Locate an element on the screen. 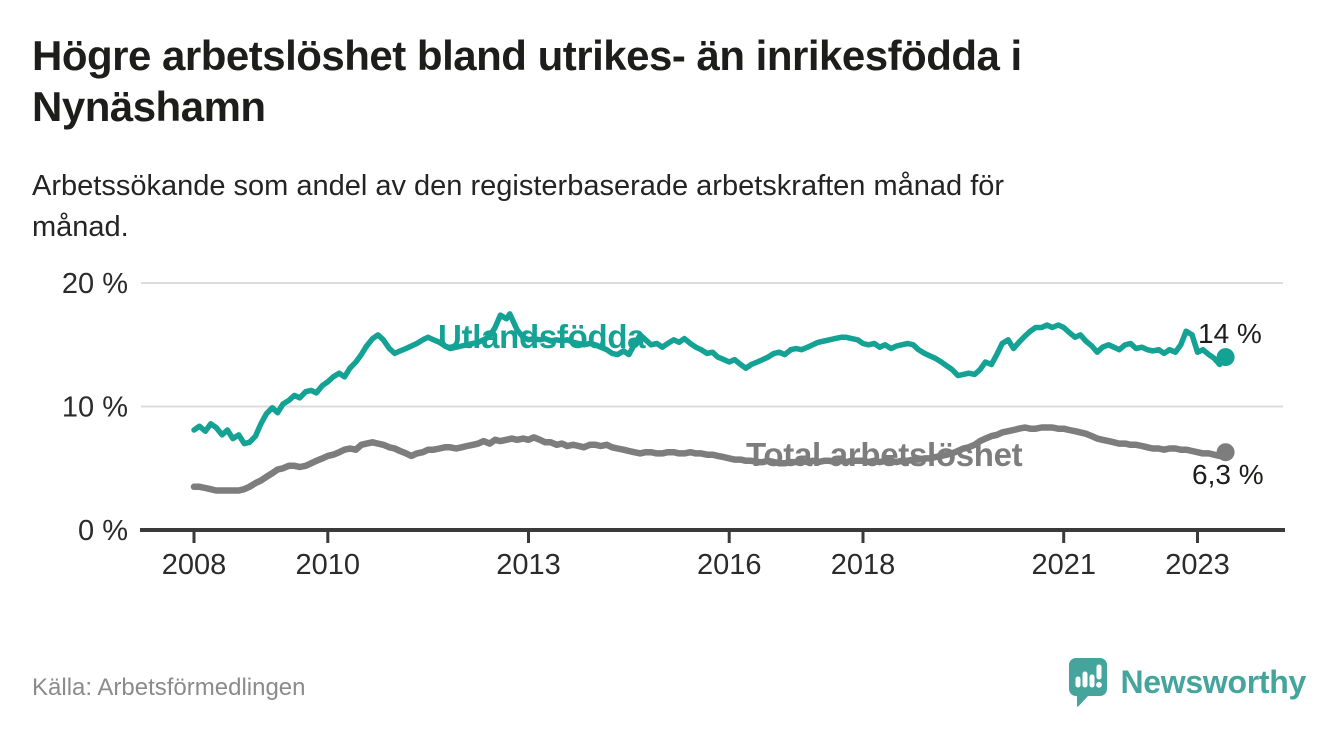  x-axis-tick-label: 2008 is located at coordinates (194, 565).